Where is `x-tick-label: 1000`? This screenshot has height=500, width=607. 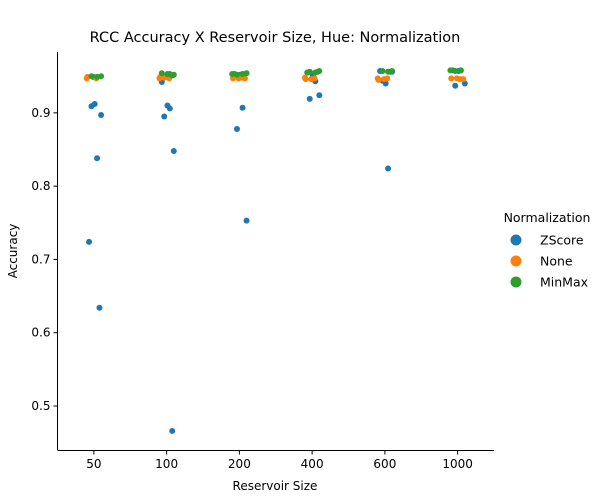 x-tick-label: 1000 is located at coordinates (457, 464).